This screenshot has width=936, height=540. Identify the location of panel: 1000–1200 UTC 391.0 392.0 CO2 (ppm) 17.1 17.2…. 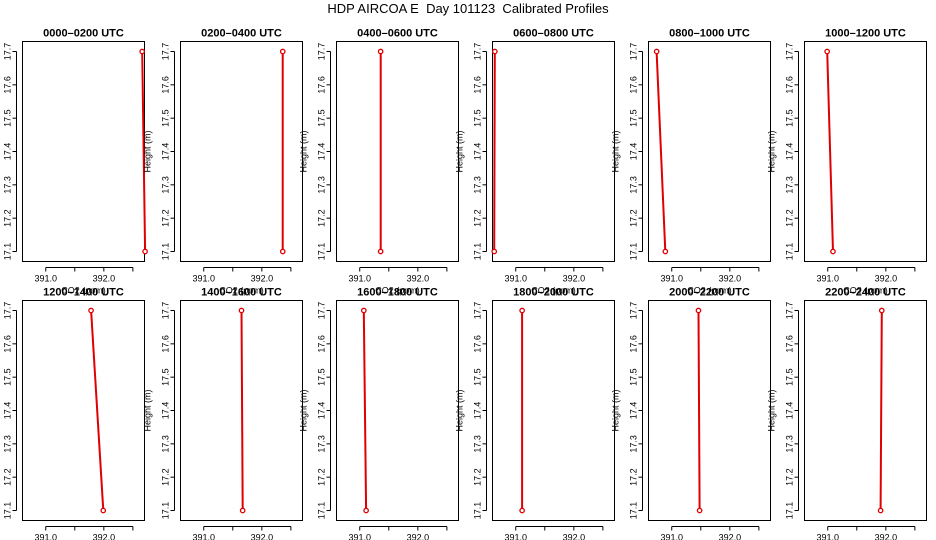
(847, 162).